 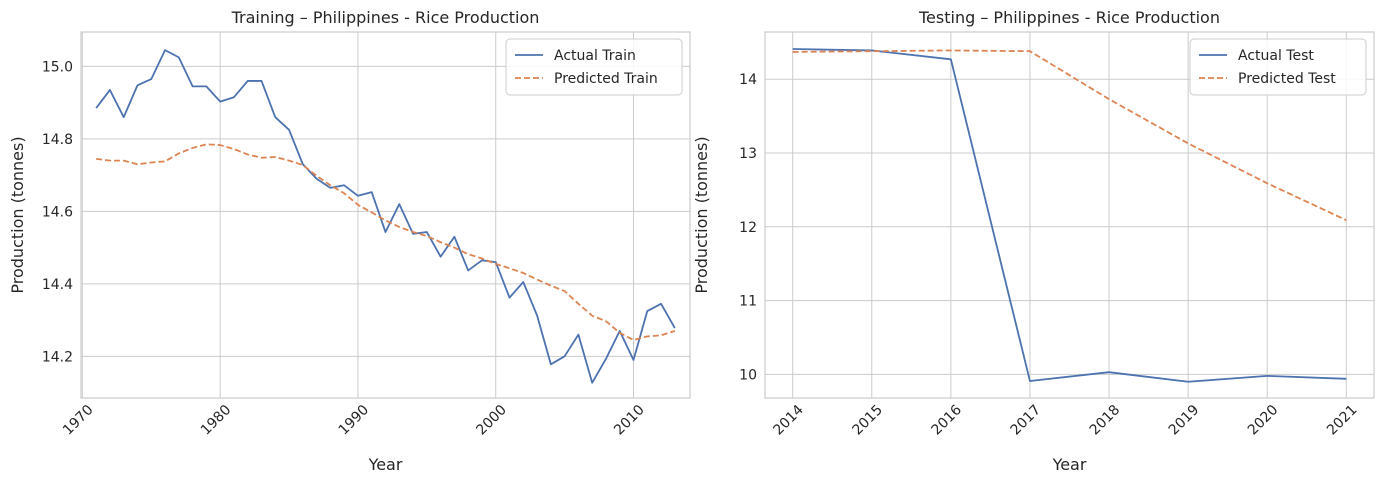 I want to click on x-tick-label: 2000, so click(x=491, y=420).